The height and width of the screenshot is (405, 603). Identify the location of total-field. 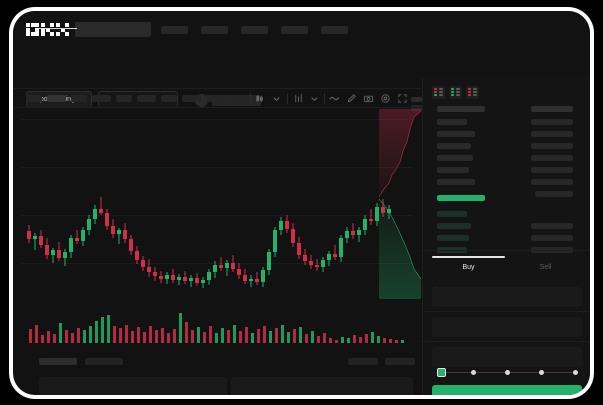
(507, 357).